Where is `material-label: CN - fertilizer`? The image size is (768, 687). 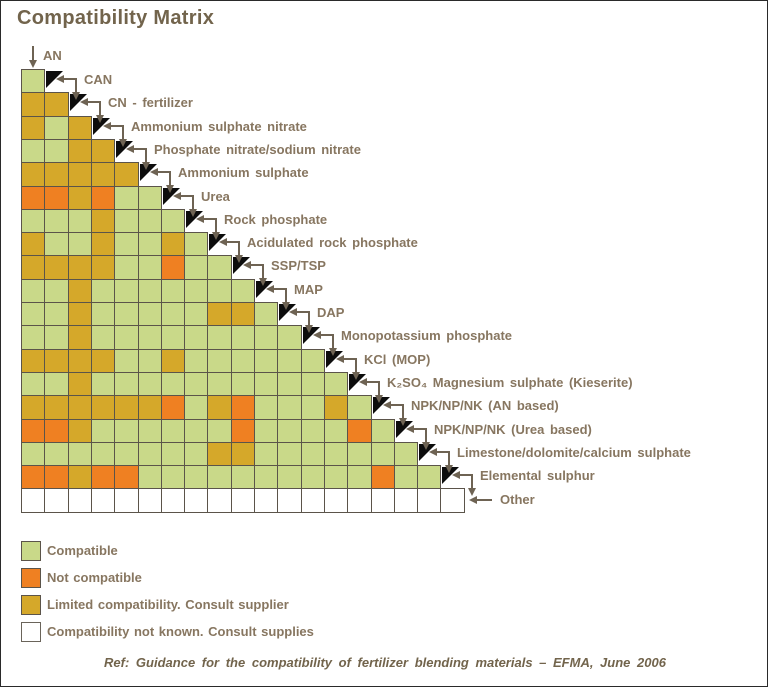
material-label: CN - fertilizer is located at coordinates (150, 102).